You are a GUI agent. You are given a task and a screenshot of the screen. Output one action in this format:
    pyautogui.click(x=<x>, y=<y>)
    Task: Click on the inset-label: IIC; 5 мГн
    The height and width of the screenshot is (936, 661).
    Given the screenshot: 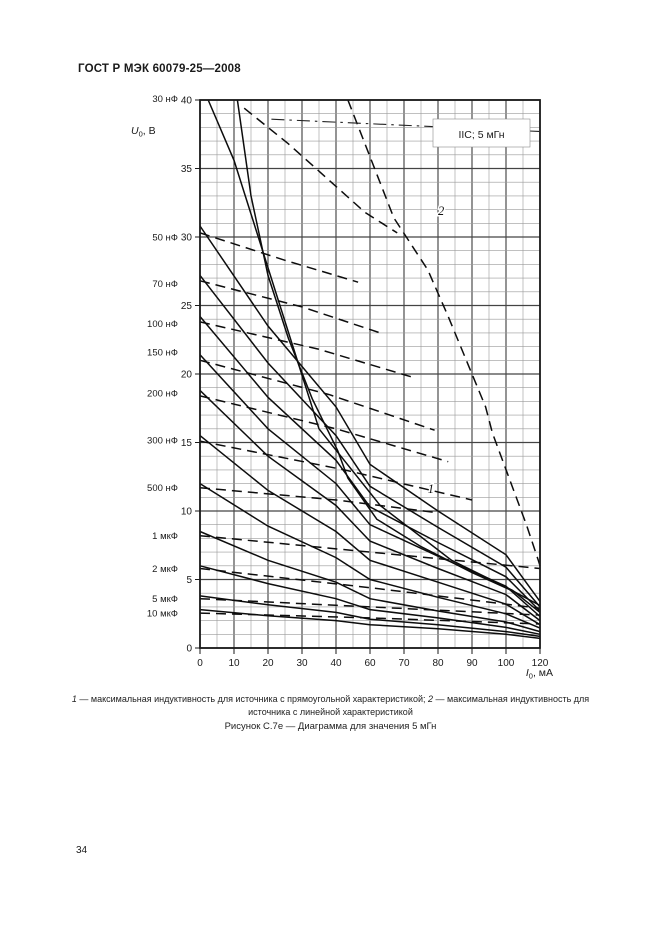 What is the action you would take?
    pyautogui.click(x=481, y=135)
    